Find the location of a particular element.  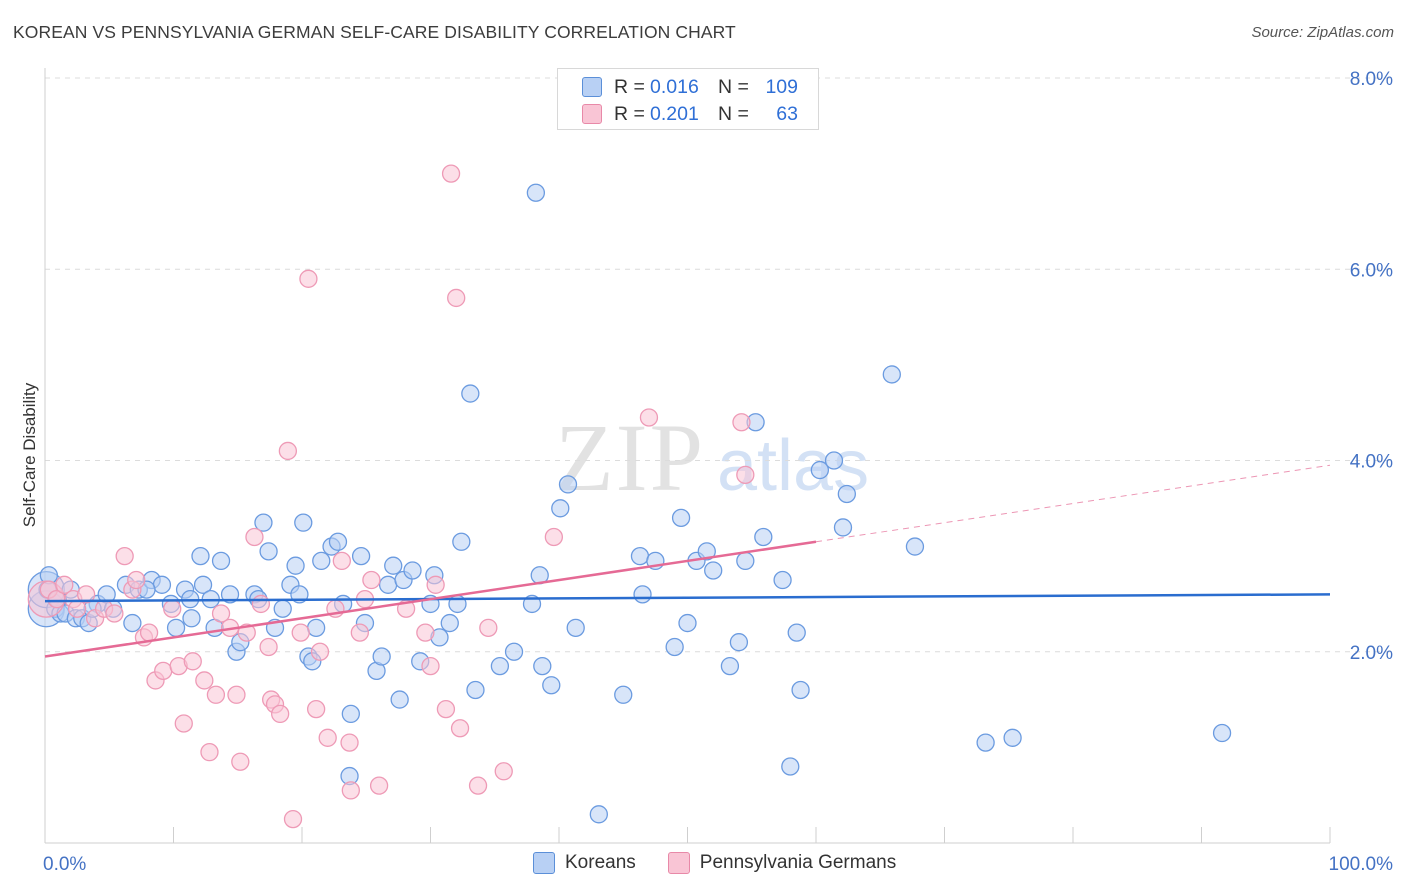

legend-n-value: 63 is located at coordinates (787, 113).